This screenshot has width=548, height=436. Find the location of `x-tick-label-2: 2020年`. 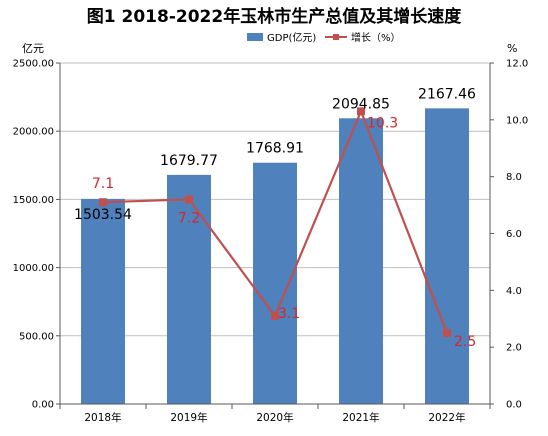

x-tick-label-2: 2020年 is located at coordinates (274, 417).